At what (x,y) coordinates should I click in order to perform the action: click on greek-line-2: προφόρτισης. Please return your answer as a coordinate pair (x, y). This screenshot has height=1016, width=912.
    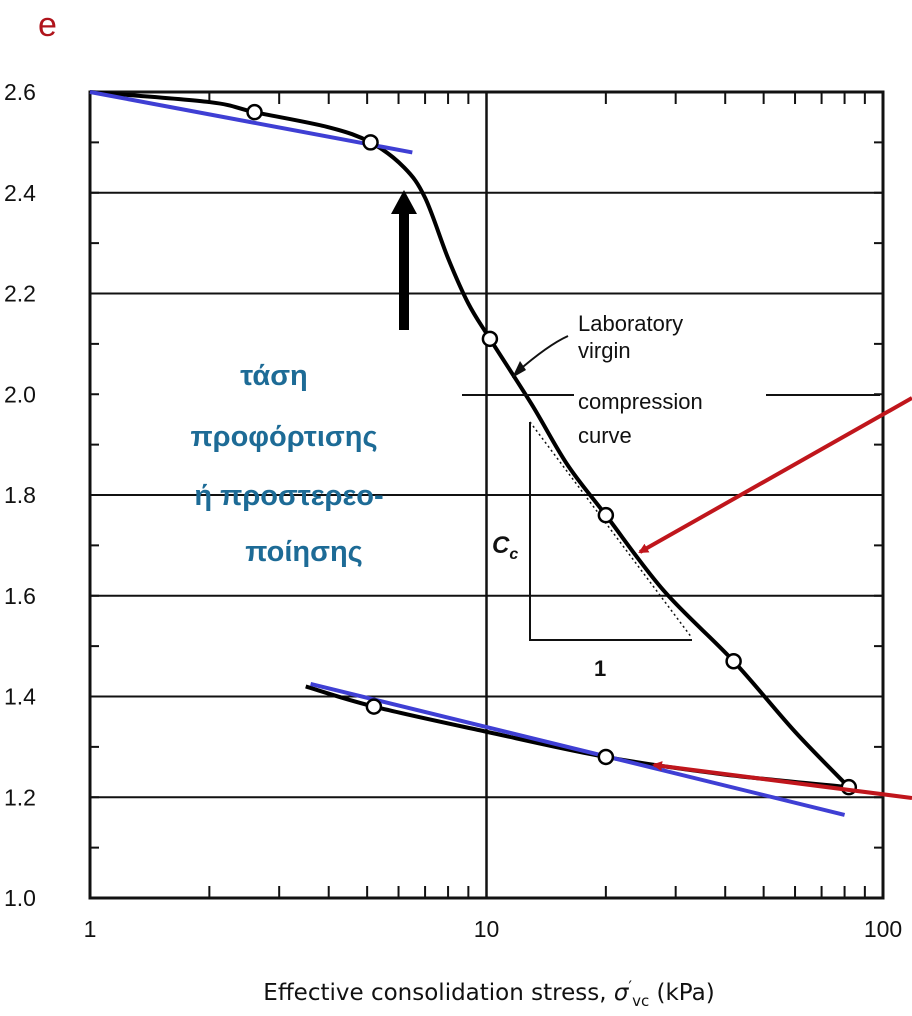
    Looking at the image, I should click on (283, 437).